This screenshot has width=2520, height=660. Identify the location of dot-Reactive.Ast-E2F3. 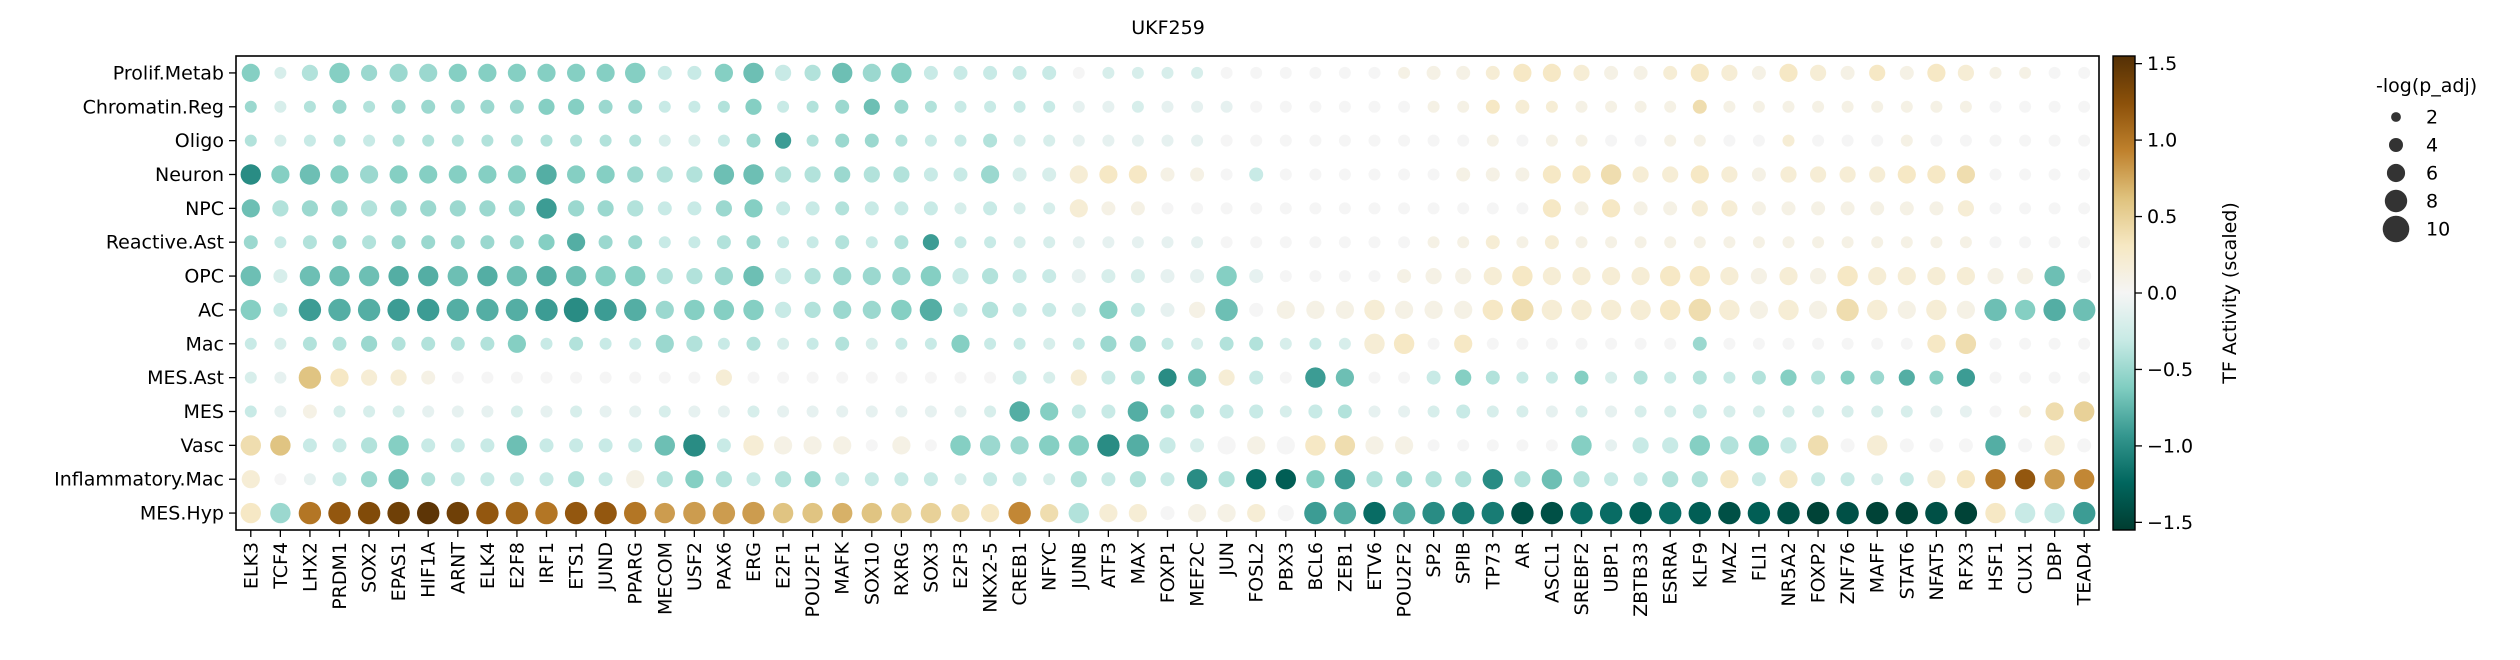
(960, 242).